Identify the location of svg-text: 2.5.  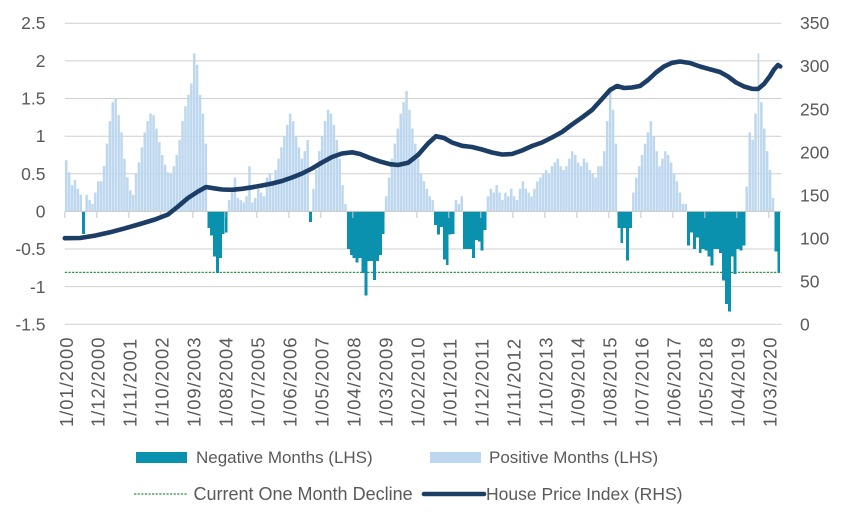
(33, 23).